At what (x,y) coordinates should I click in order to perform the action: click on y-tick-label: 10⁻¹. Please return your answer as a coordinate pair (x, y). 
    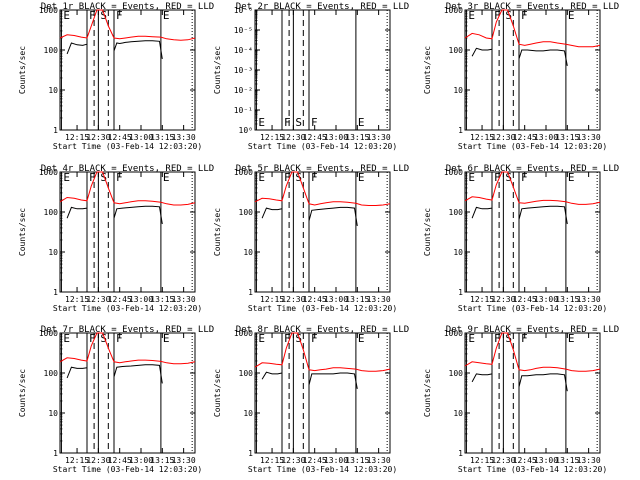
    Looking at the image, I should click on (243, 110).